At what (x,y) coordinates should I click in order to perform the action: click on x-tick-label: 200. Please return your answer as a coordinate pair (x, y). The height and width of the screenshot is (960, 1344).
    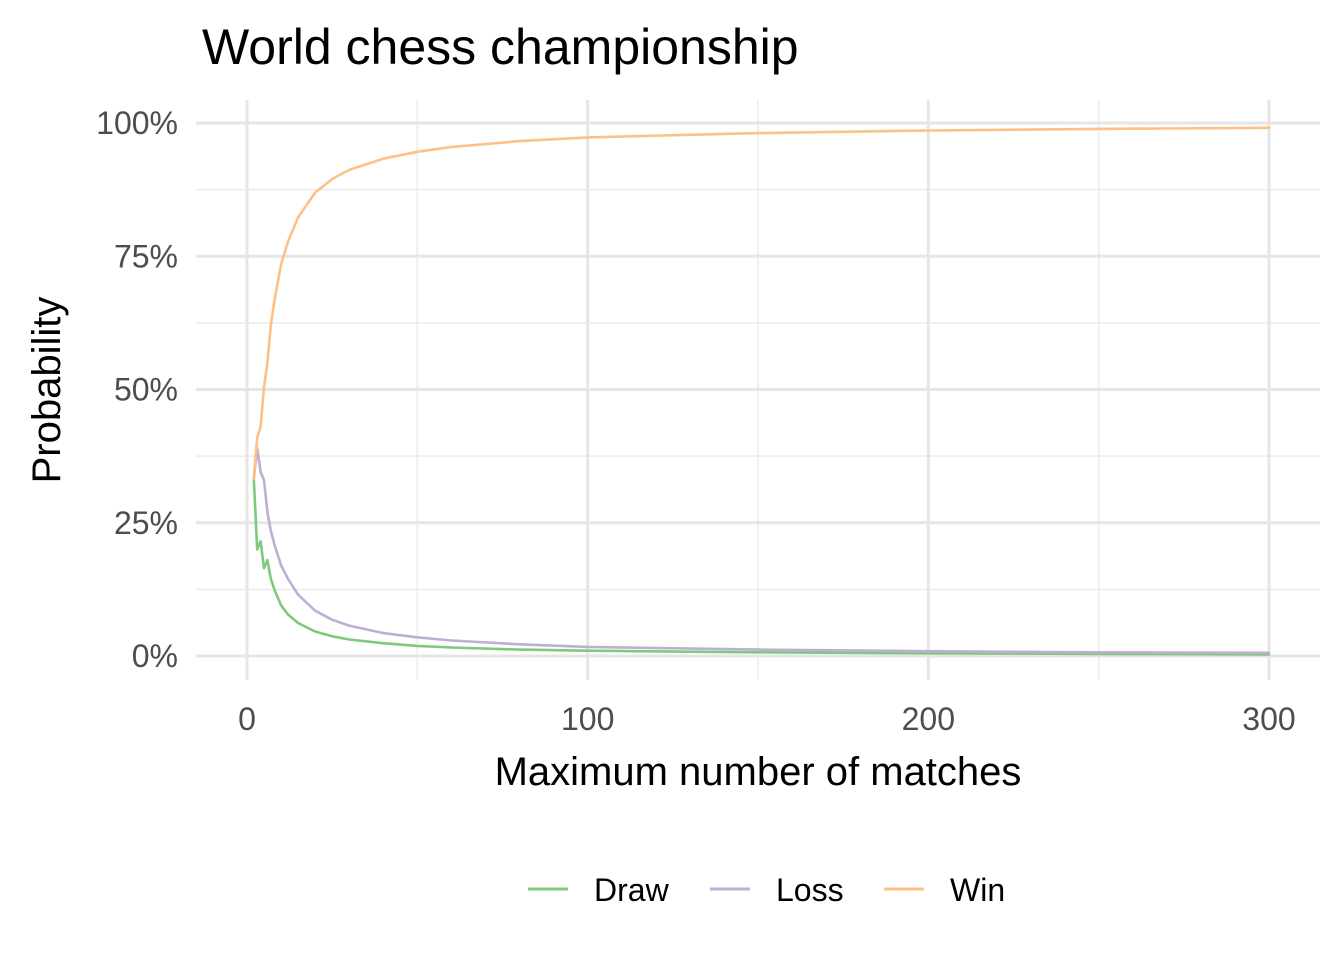
    Looking at the image, I should click on (928, 719).